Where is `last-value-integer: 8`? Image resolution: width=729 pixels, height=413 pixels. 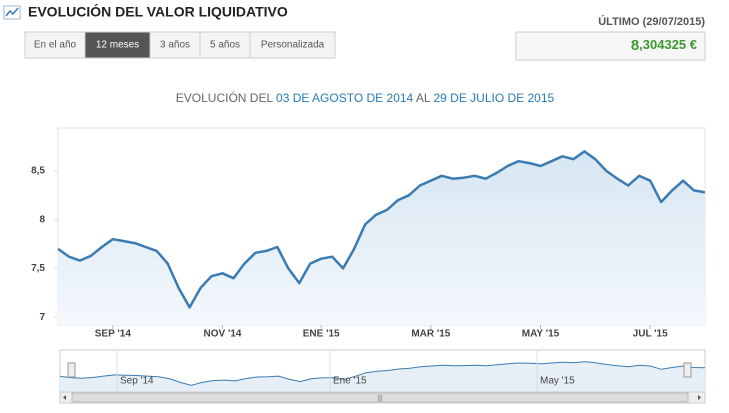
last-value-integer: 8 is located at coordinates (635, 45).